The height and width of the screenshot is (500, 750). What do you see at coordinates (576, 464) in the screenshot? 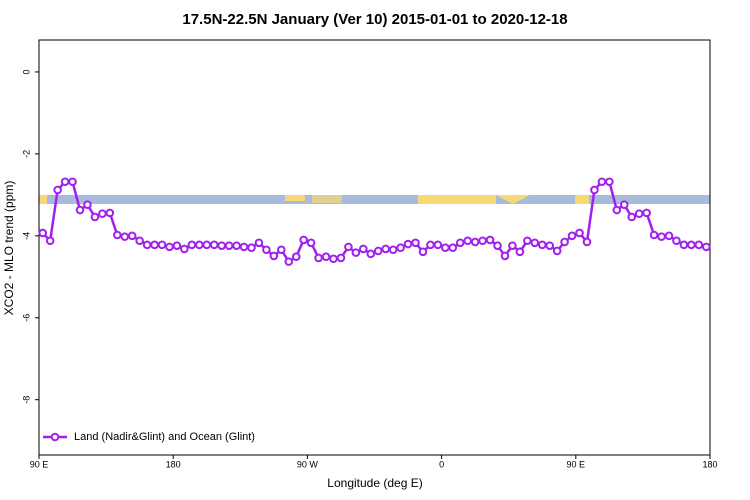
I see `x-tick-label: 90 E` at bounding box center [576, 464].